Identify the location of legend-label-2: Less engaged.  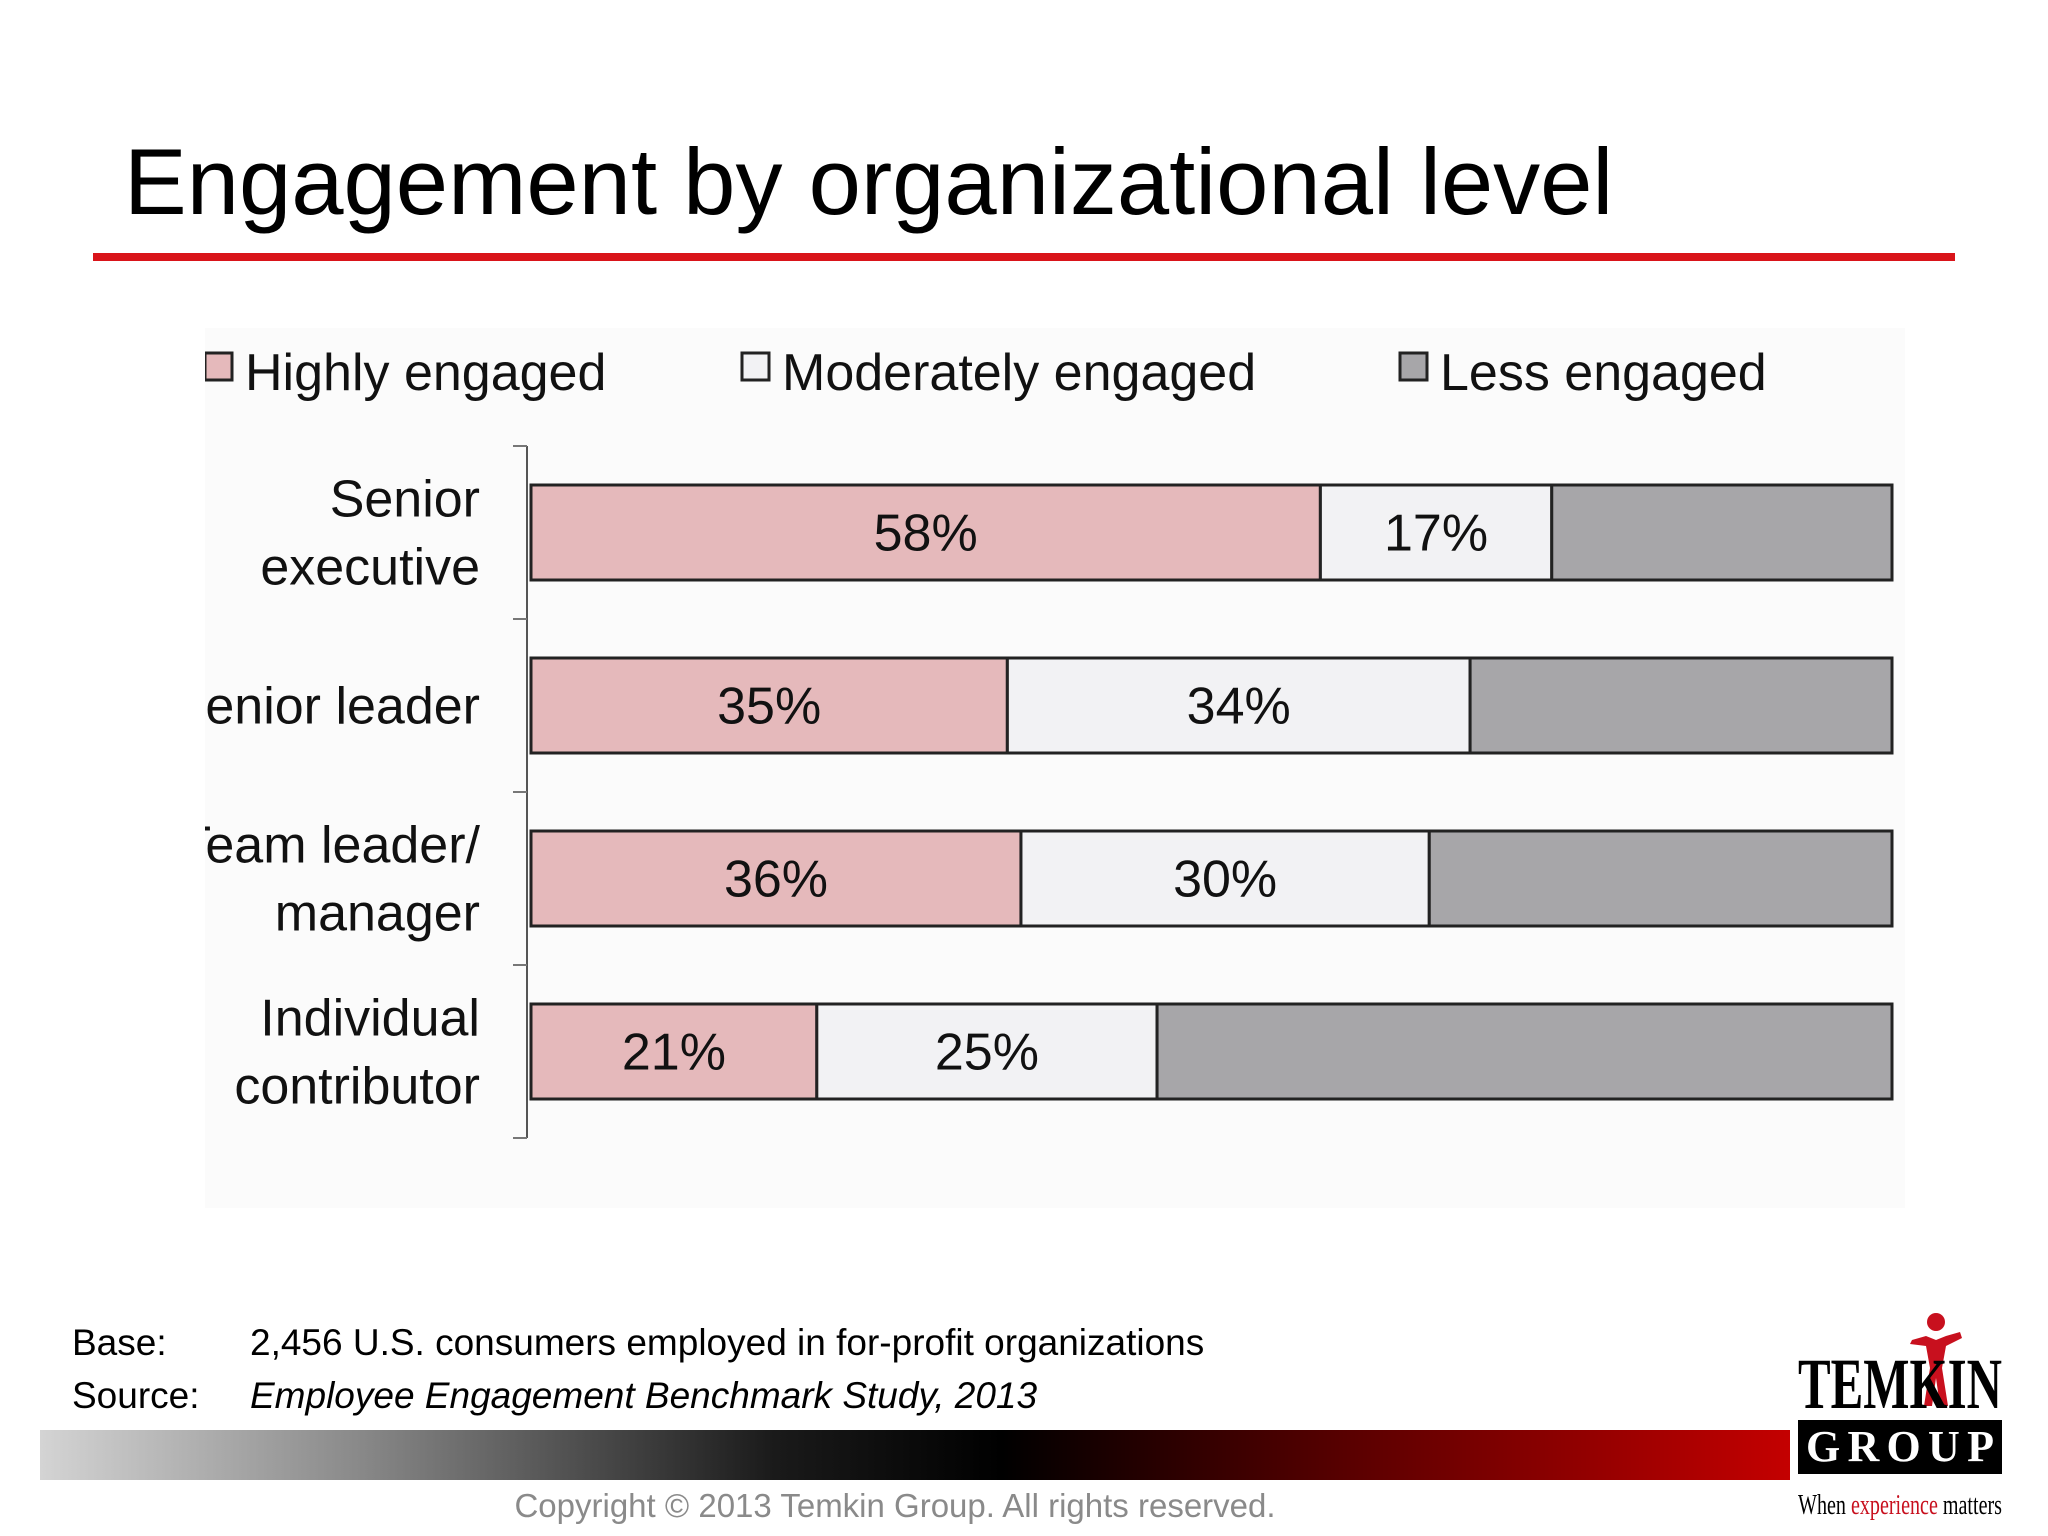
(1603, 373).